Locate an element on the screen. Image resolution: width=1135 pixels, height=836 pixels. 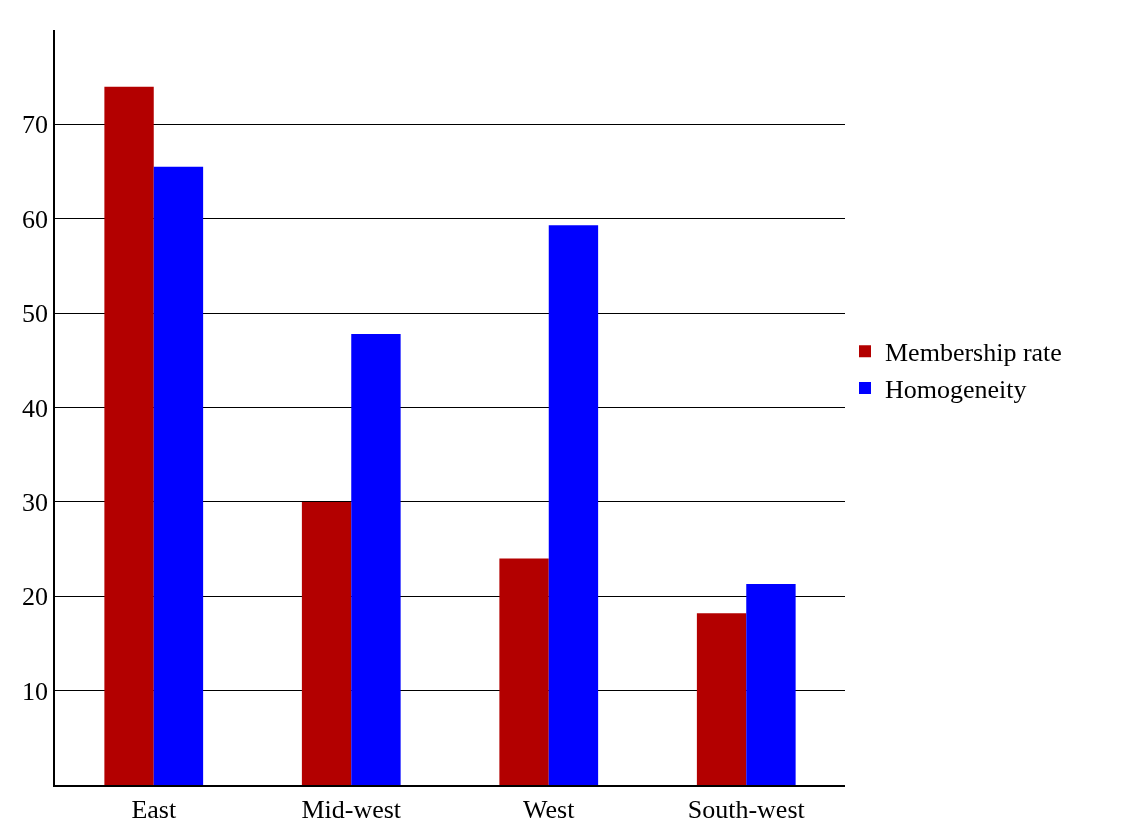
y-tick-label: 70 is located at coordinates (35, 125).